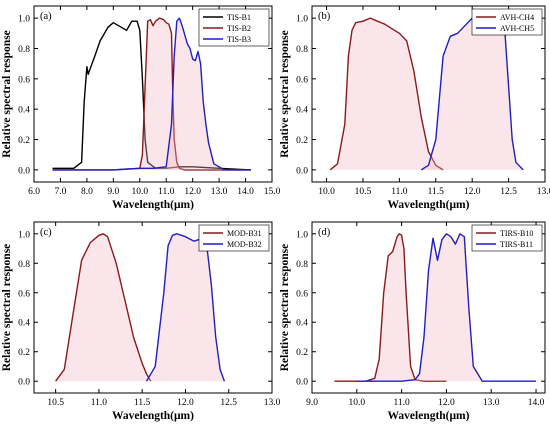 Image resolution: width=550 pixels, height=429 pixels. Describe the element at coordinates (34, 192) in the screenshot. I see `x-tick-label: 6.0` at that location.